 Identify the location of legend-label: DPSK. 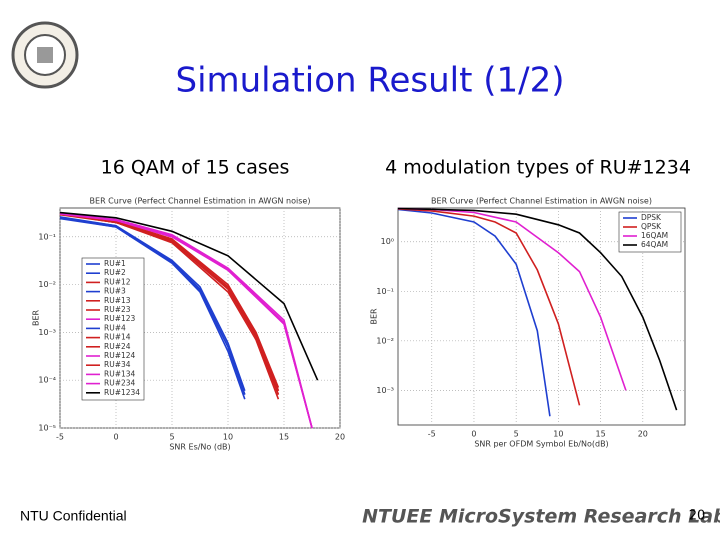
(651, 217).